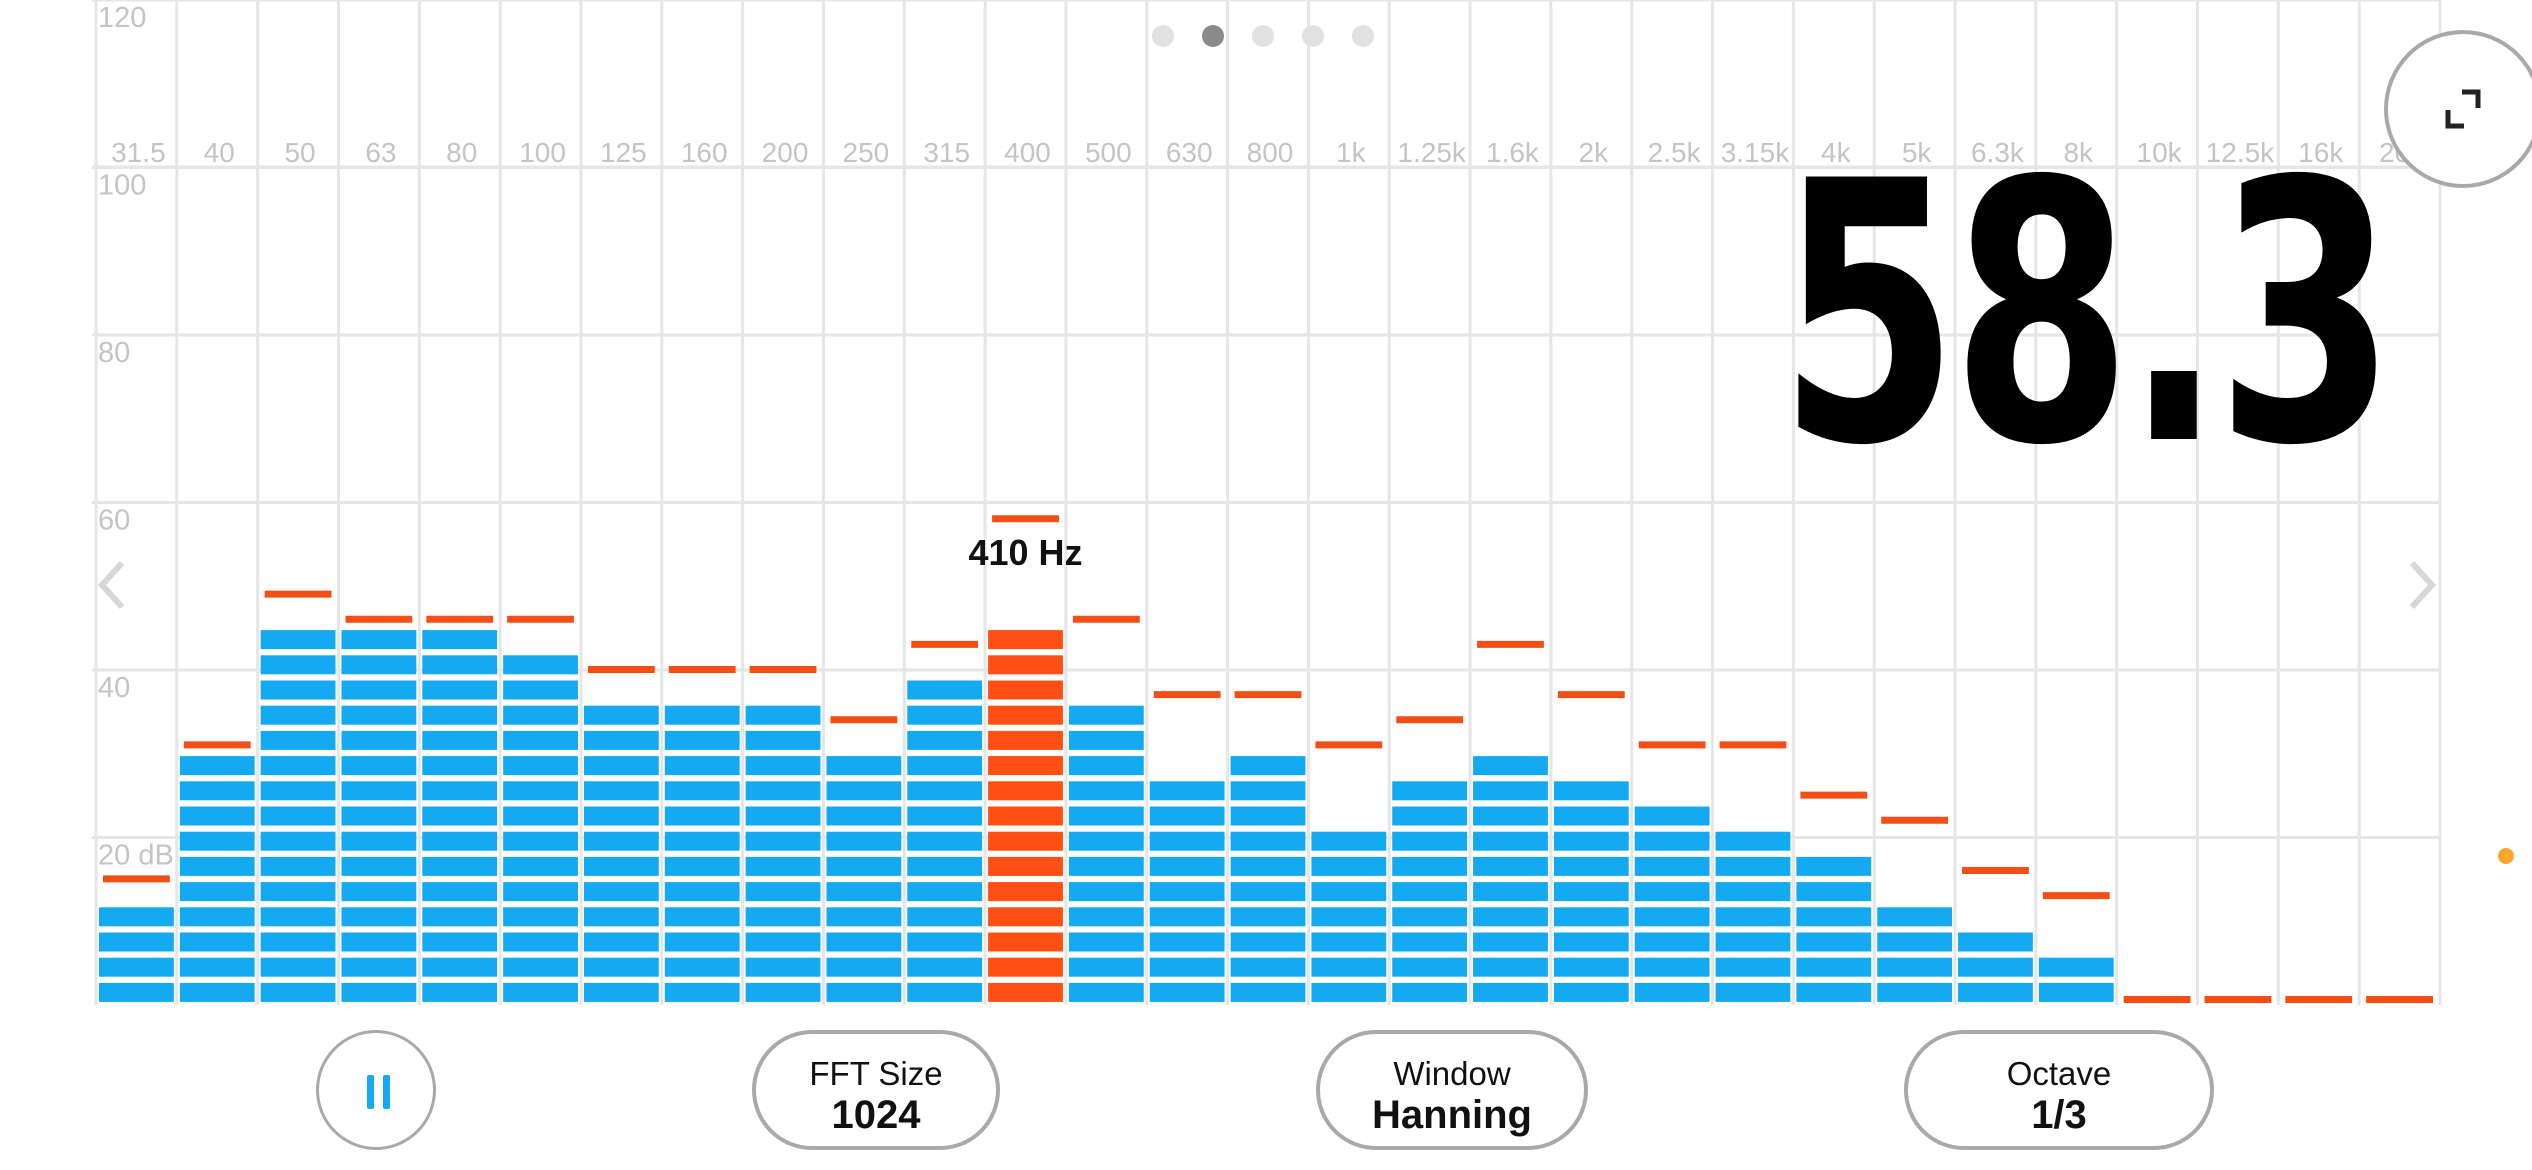  What do you see at coordinates (376, 1090) in the screenshot?
I see `pause-button` at bounding box center [376, 1090].